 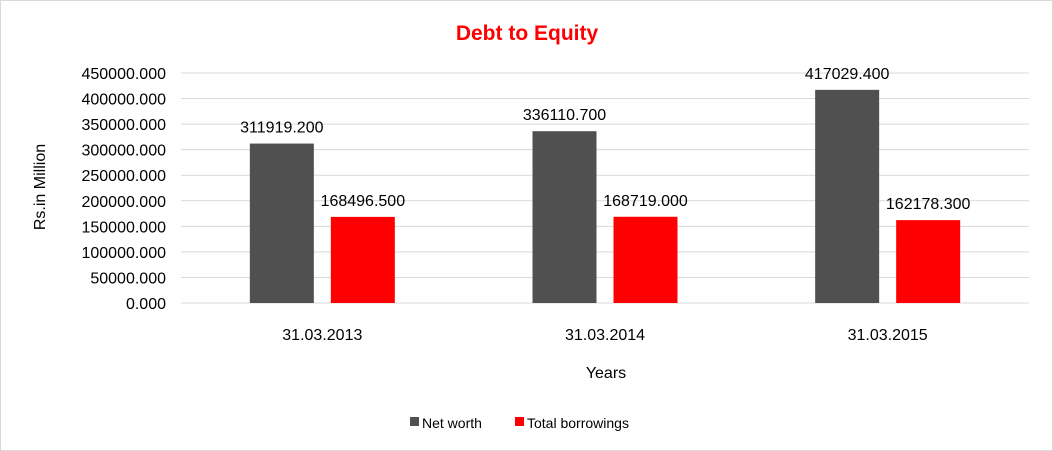 I want to click on y-tick-label: 100000.000, so click(x=123, y=253).